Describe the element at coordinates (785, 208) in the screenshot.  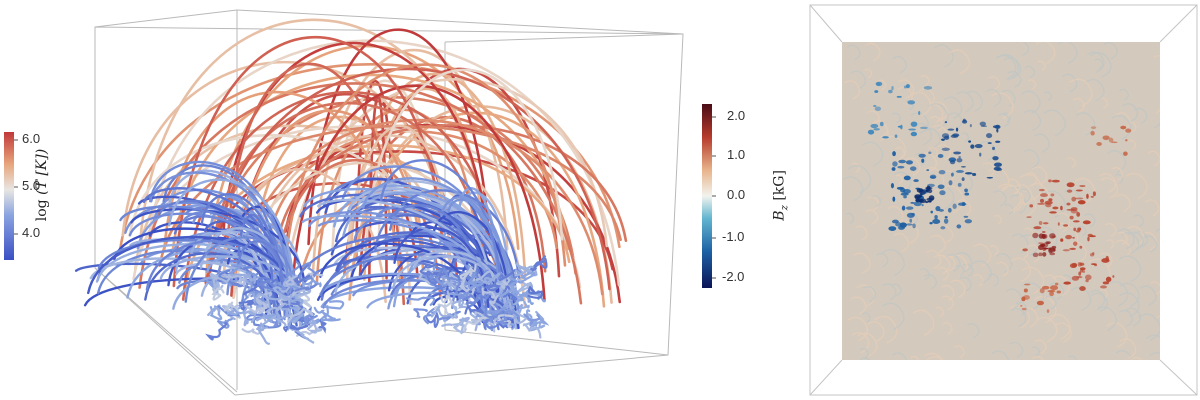
I see `label-bz-sub: z` at that location.